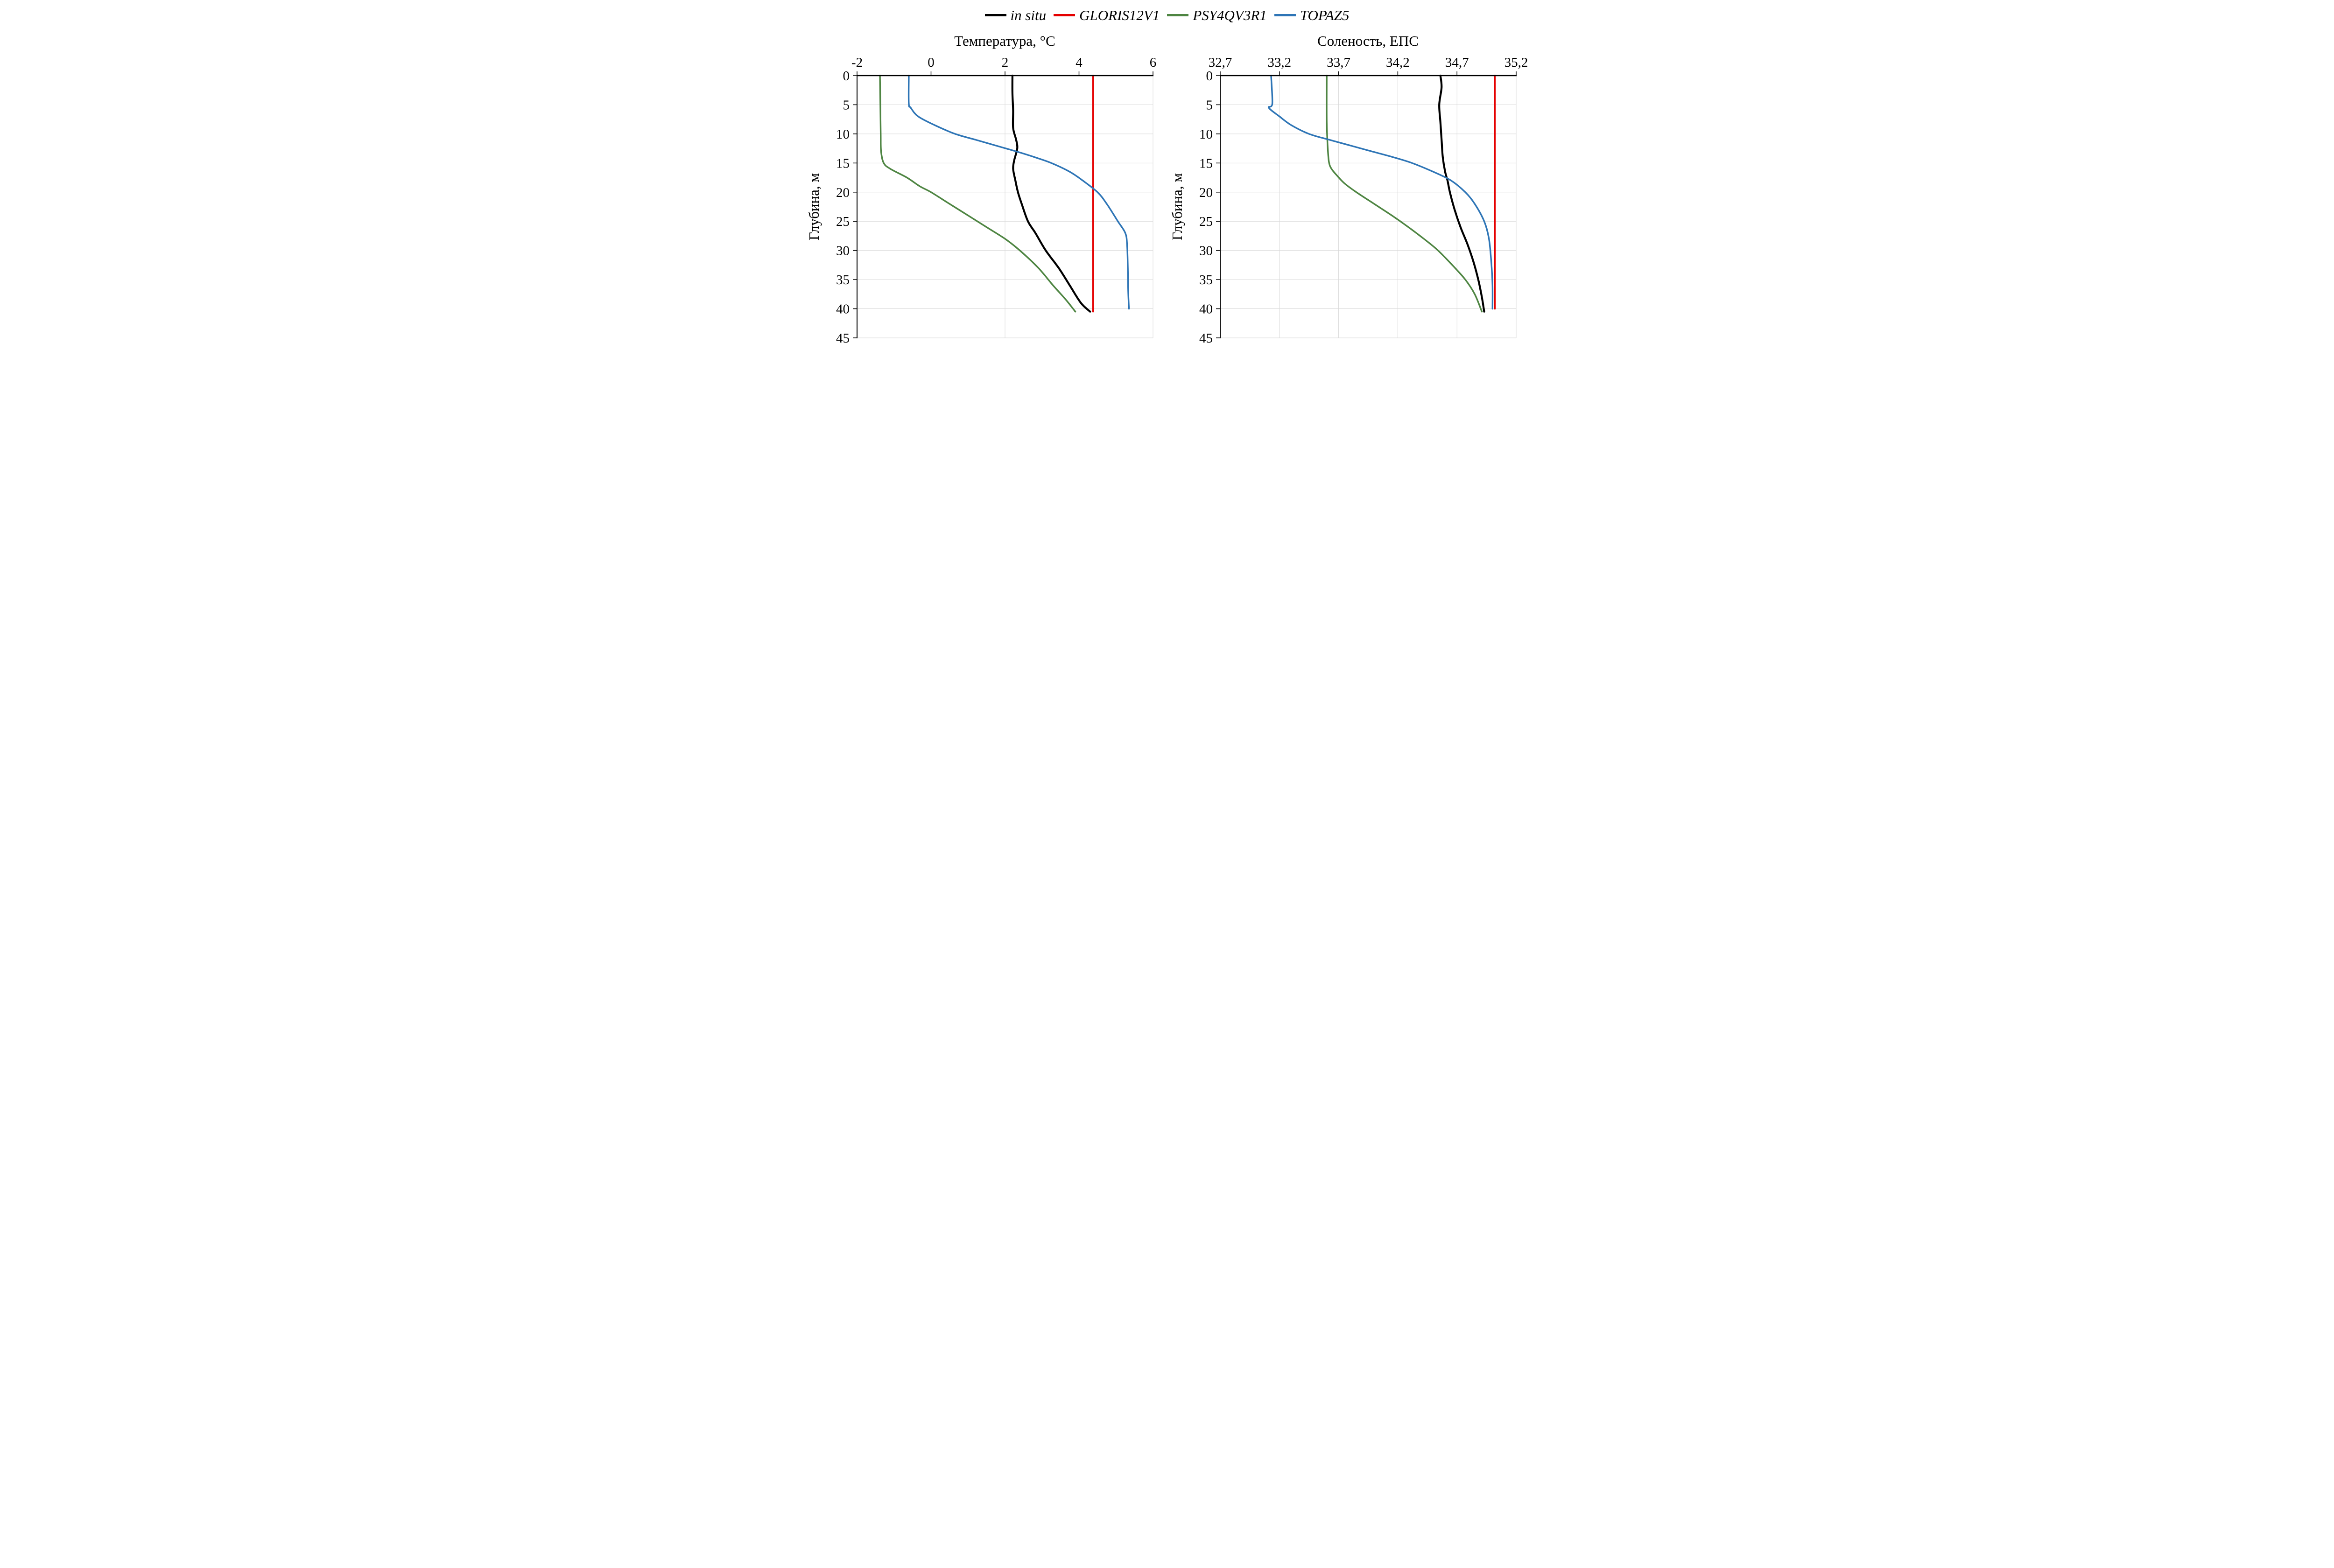  I want to click on x-tick-label: 33,7, so click(1338, 62).